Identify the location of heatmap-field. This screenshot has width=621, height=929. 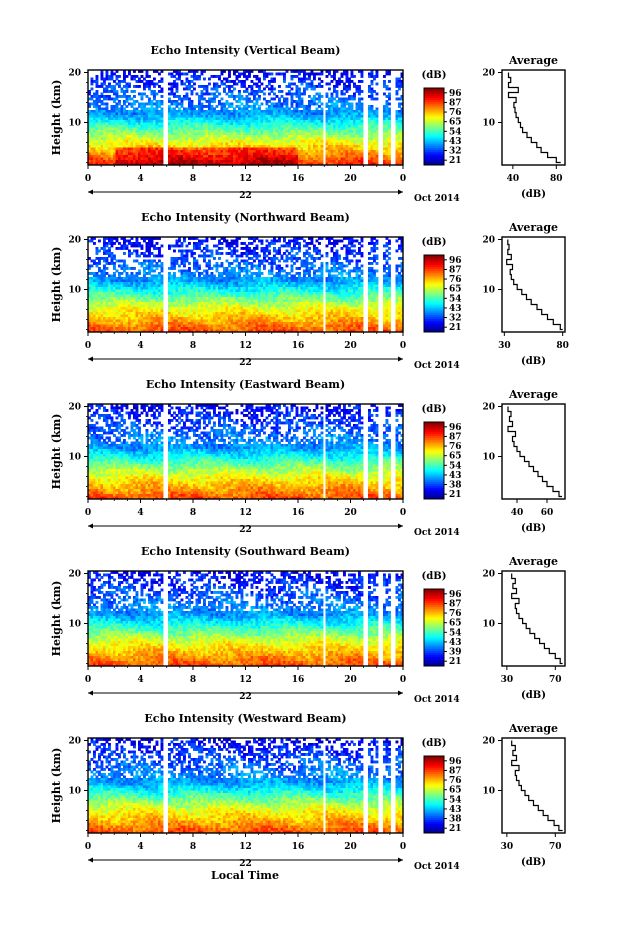
(246, 786).